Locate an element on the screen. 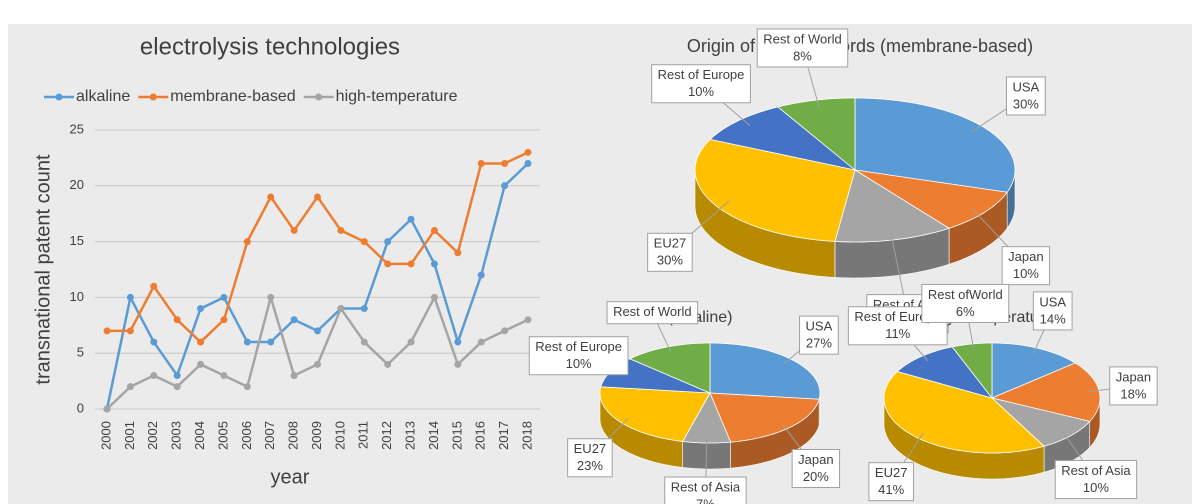 This screenshot has height=504, width=1200. data-label: EU27 41% is located at coordinates (896, 467).